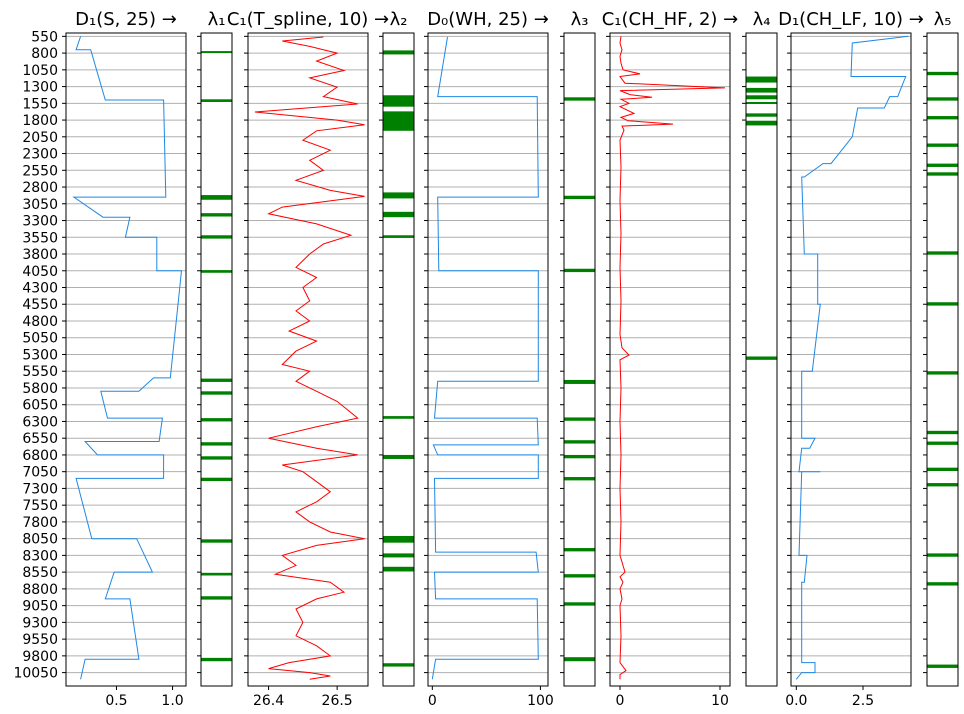 The height and width of the screenshot is (714, 964). Describe the element at coordinates (40, 238) in the screenshot. I see `y-axis-tick-label: 3550` at that location.